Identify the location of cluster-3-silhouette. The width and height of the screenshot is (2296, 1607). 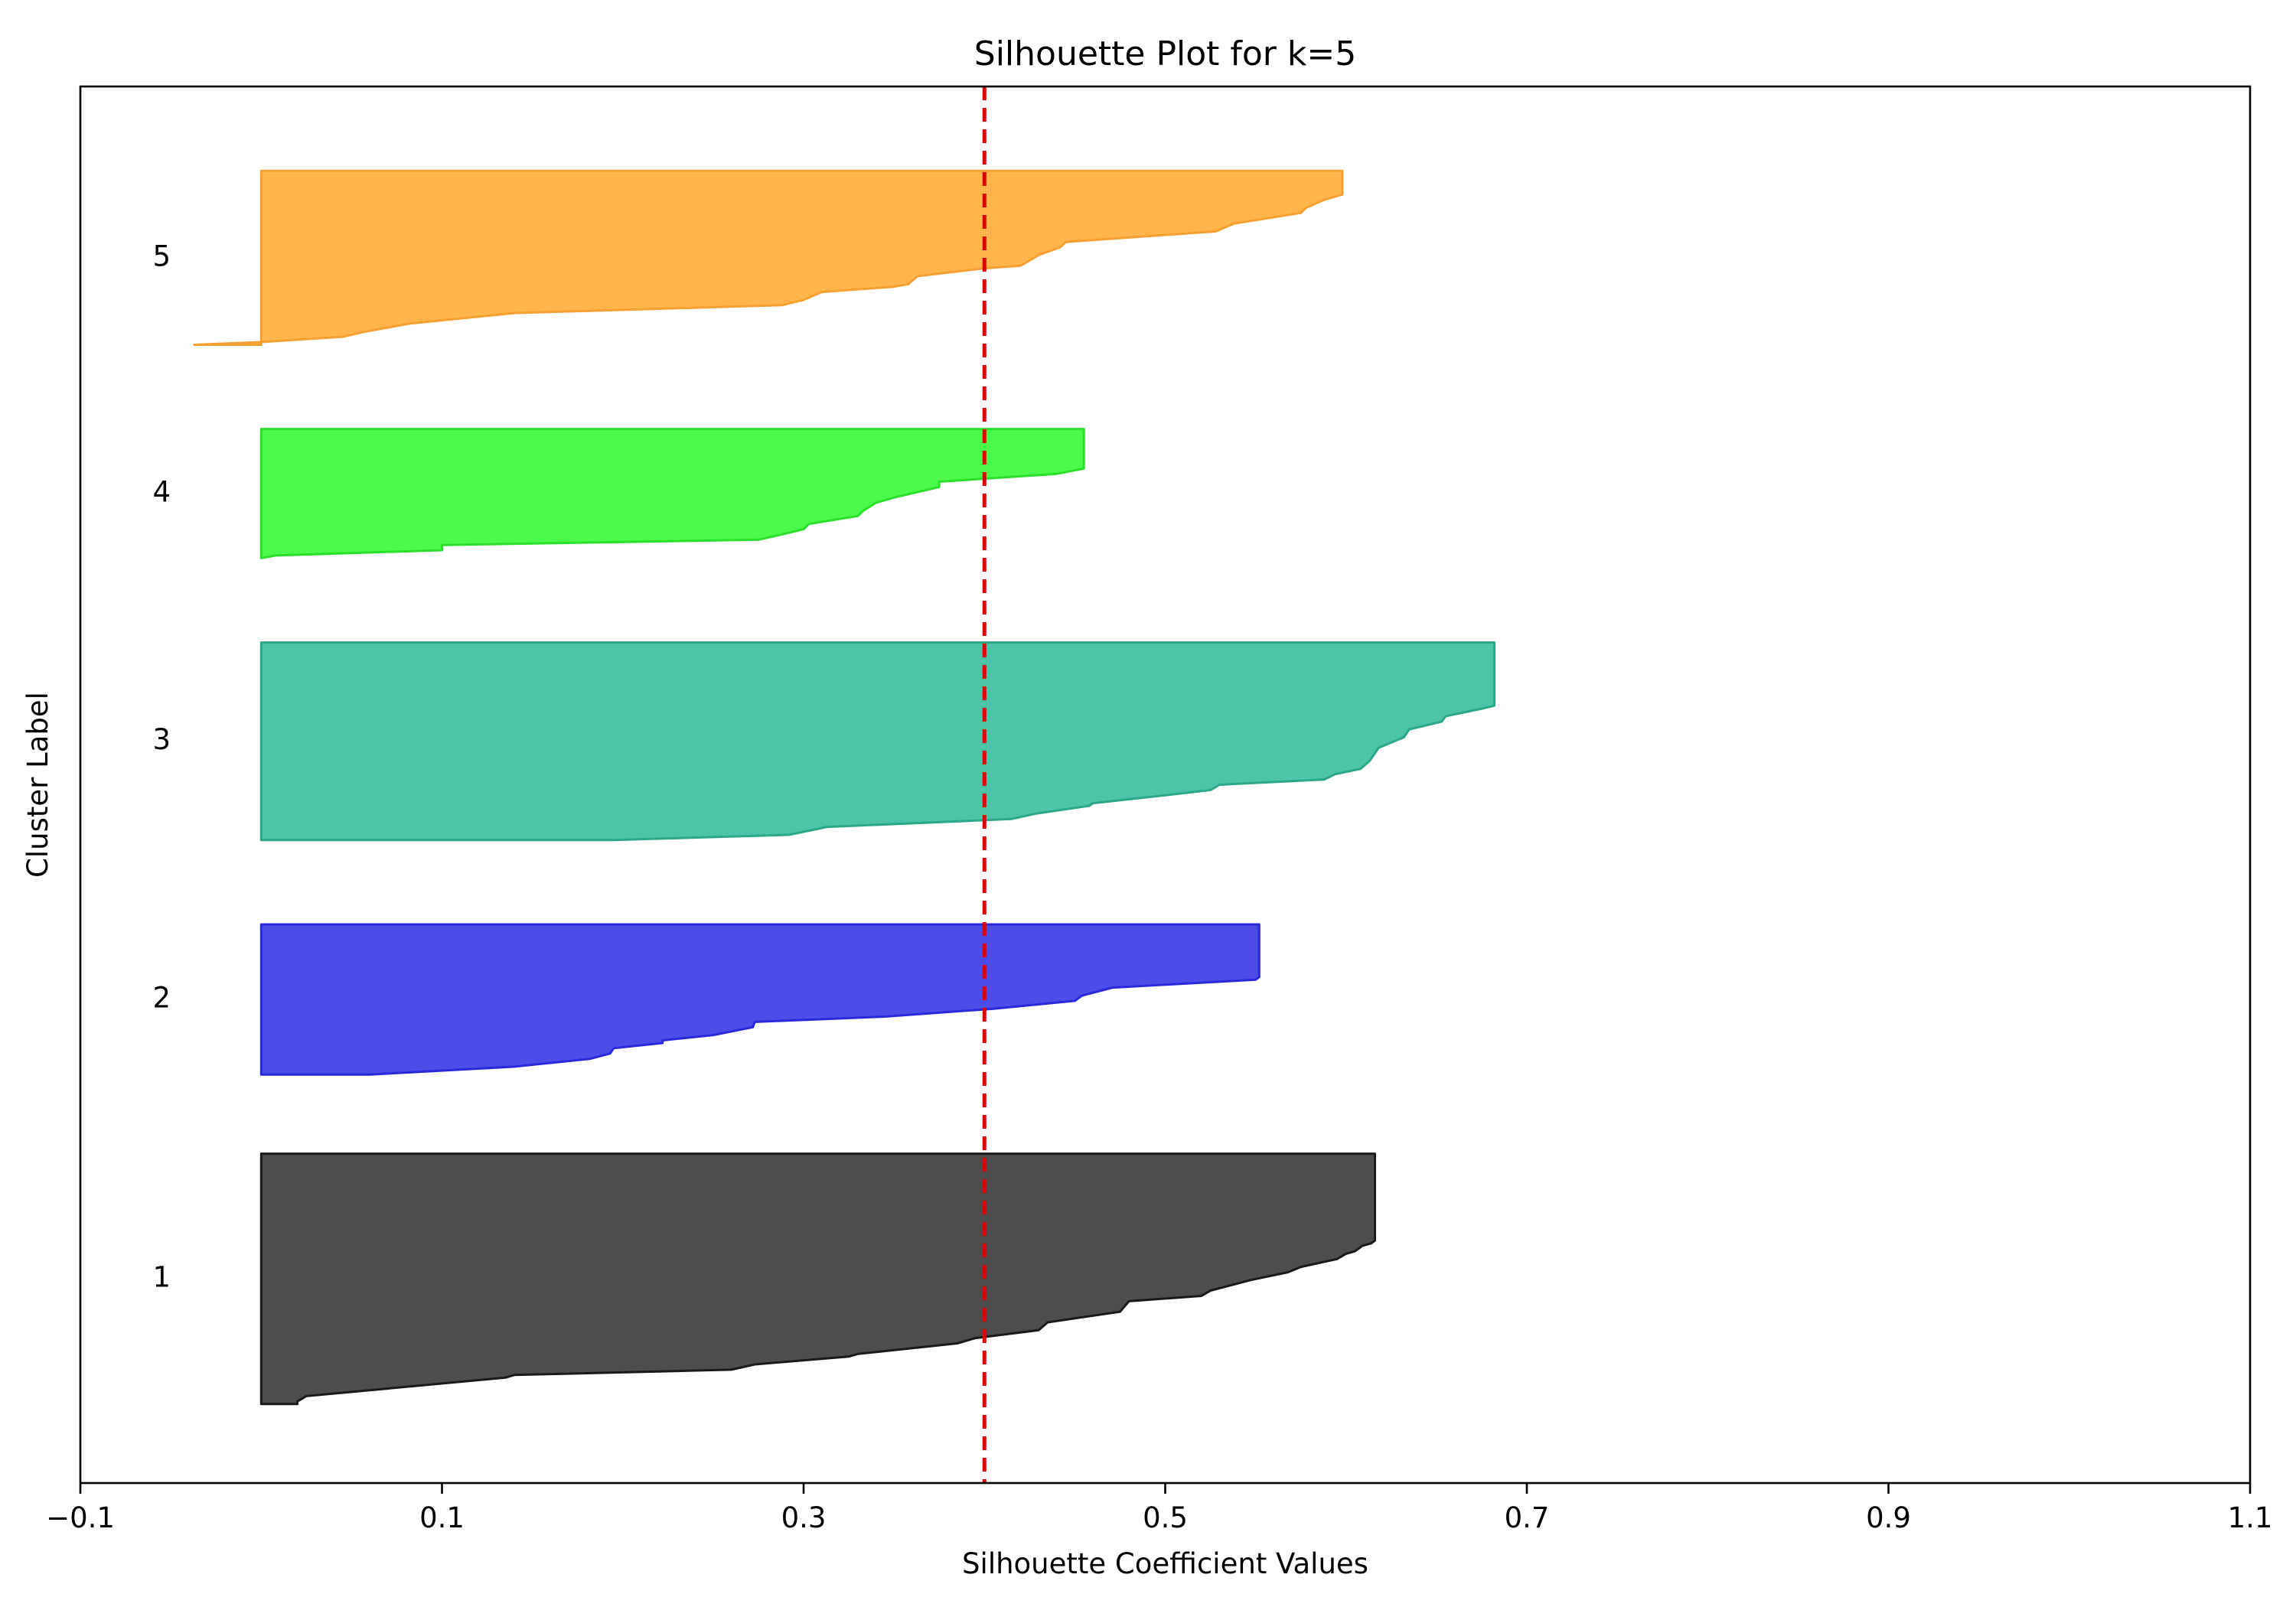
(877, 741).